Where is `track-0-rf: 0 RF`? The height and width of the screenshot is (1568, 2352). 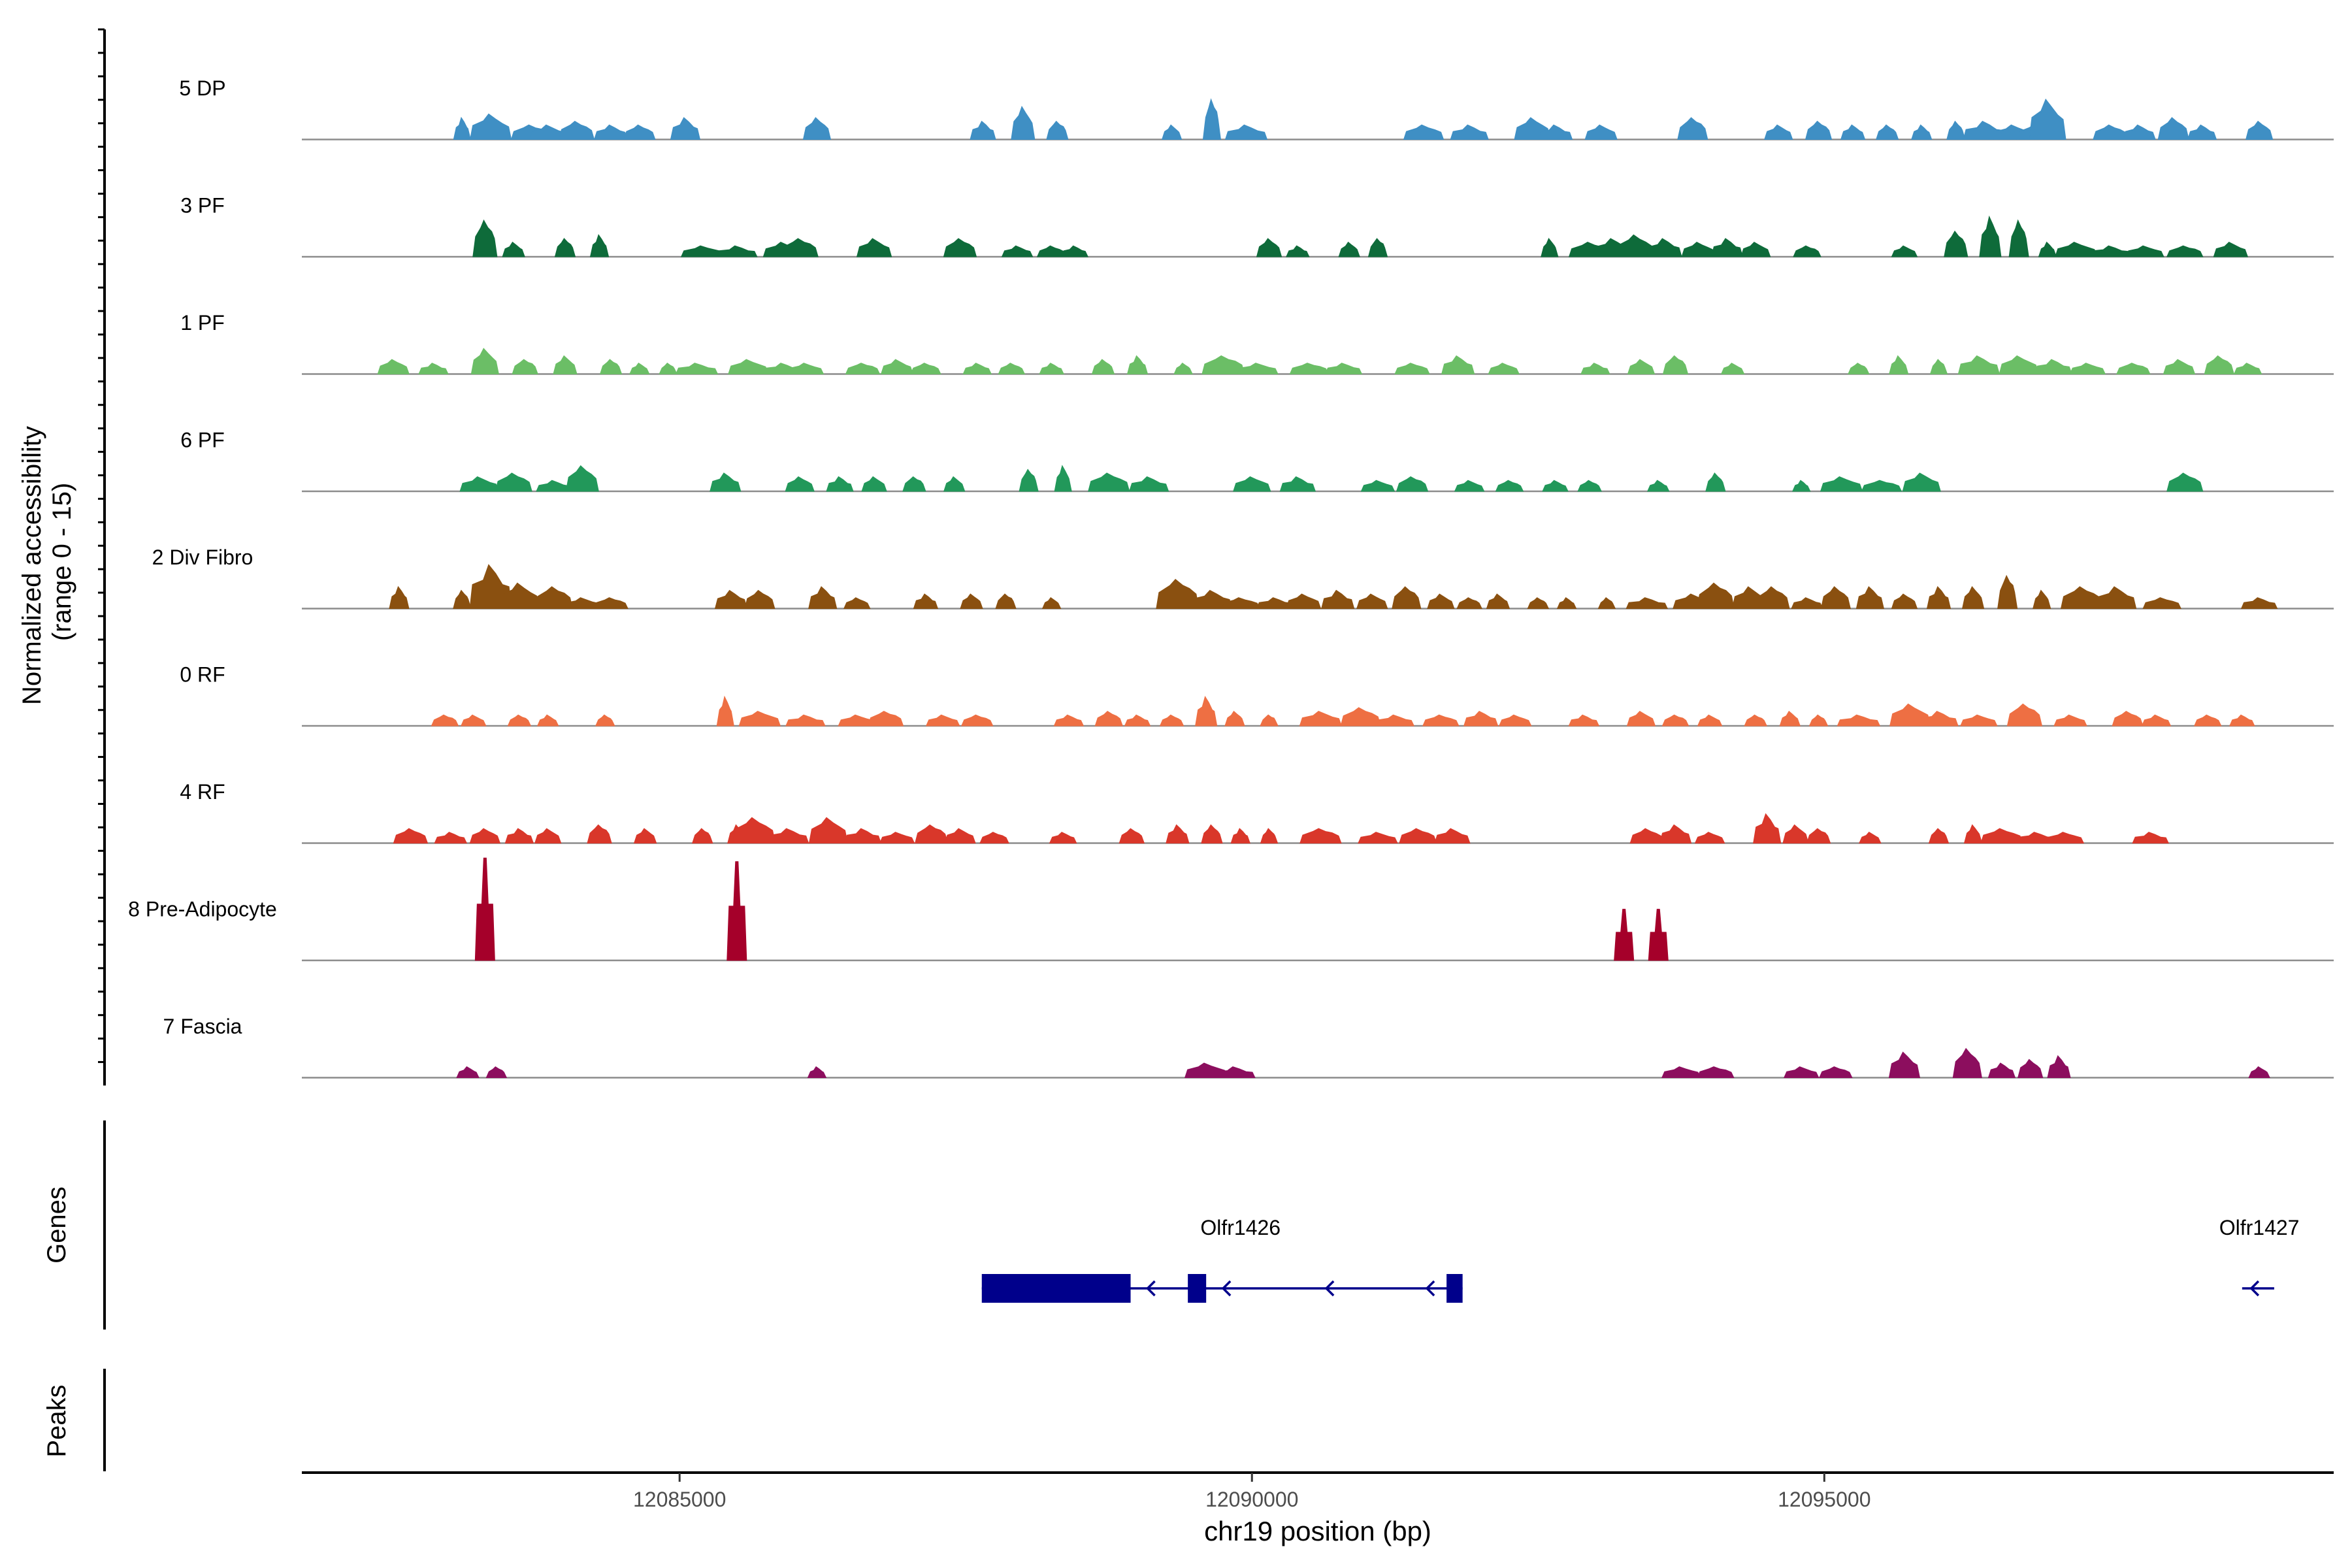
track-0-rf: 0 RF is located at coordinates (1257, 695).